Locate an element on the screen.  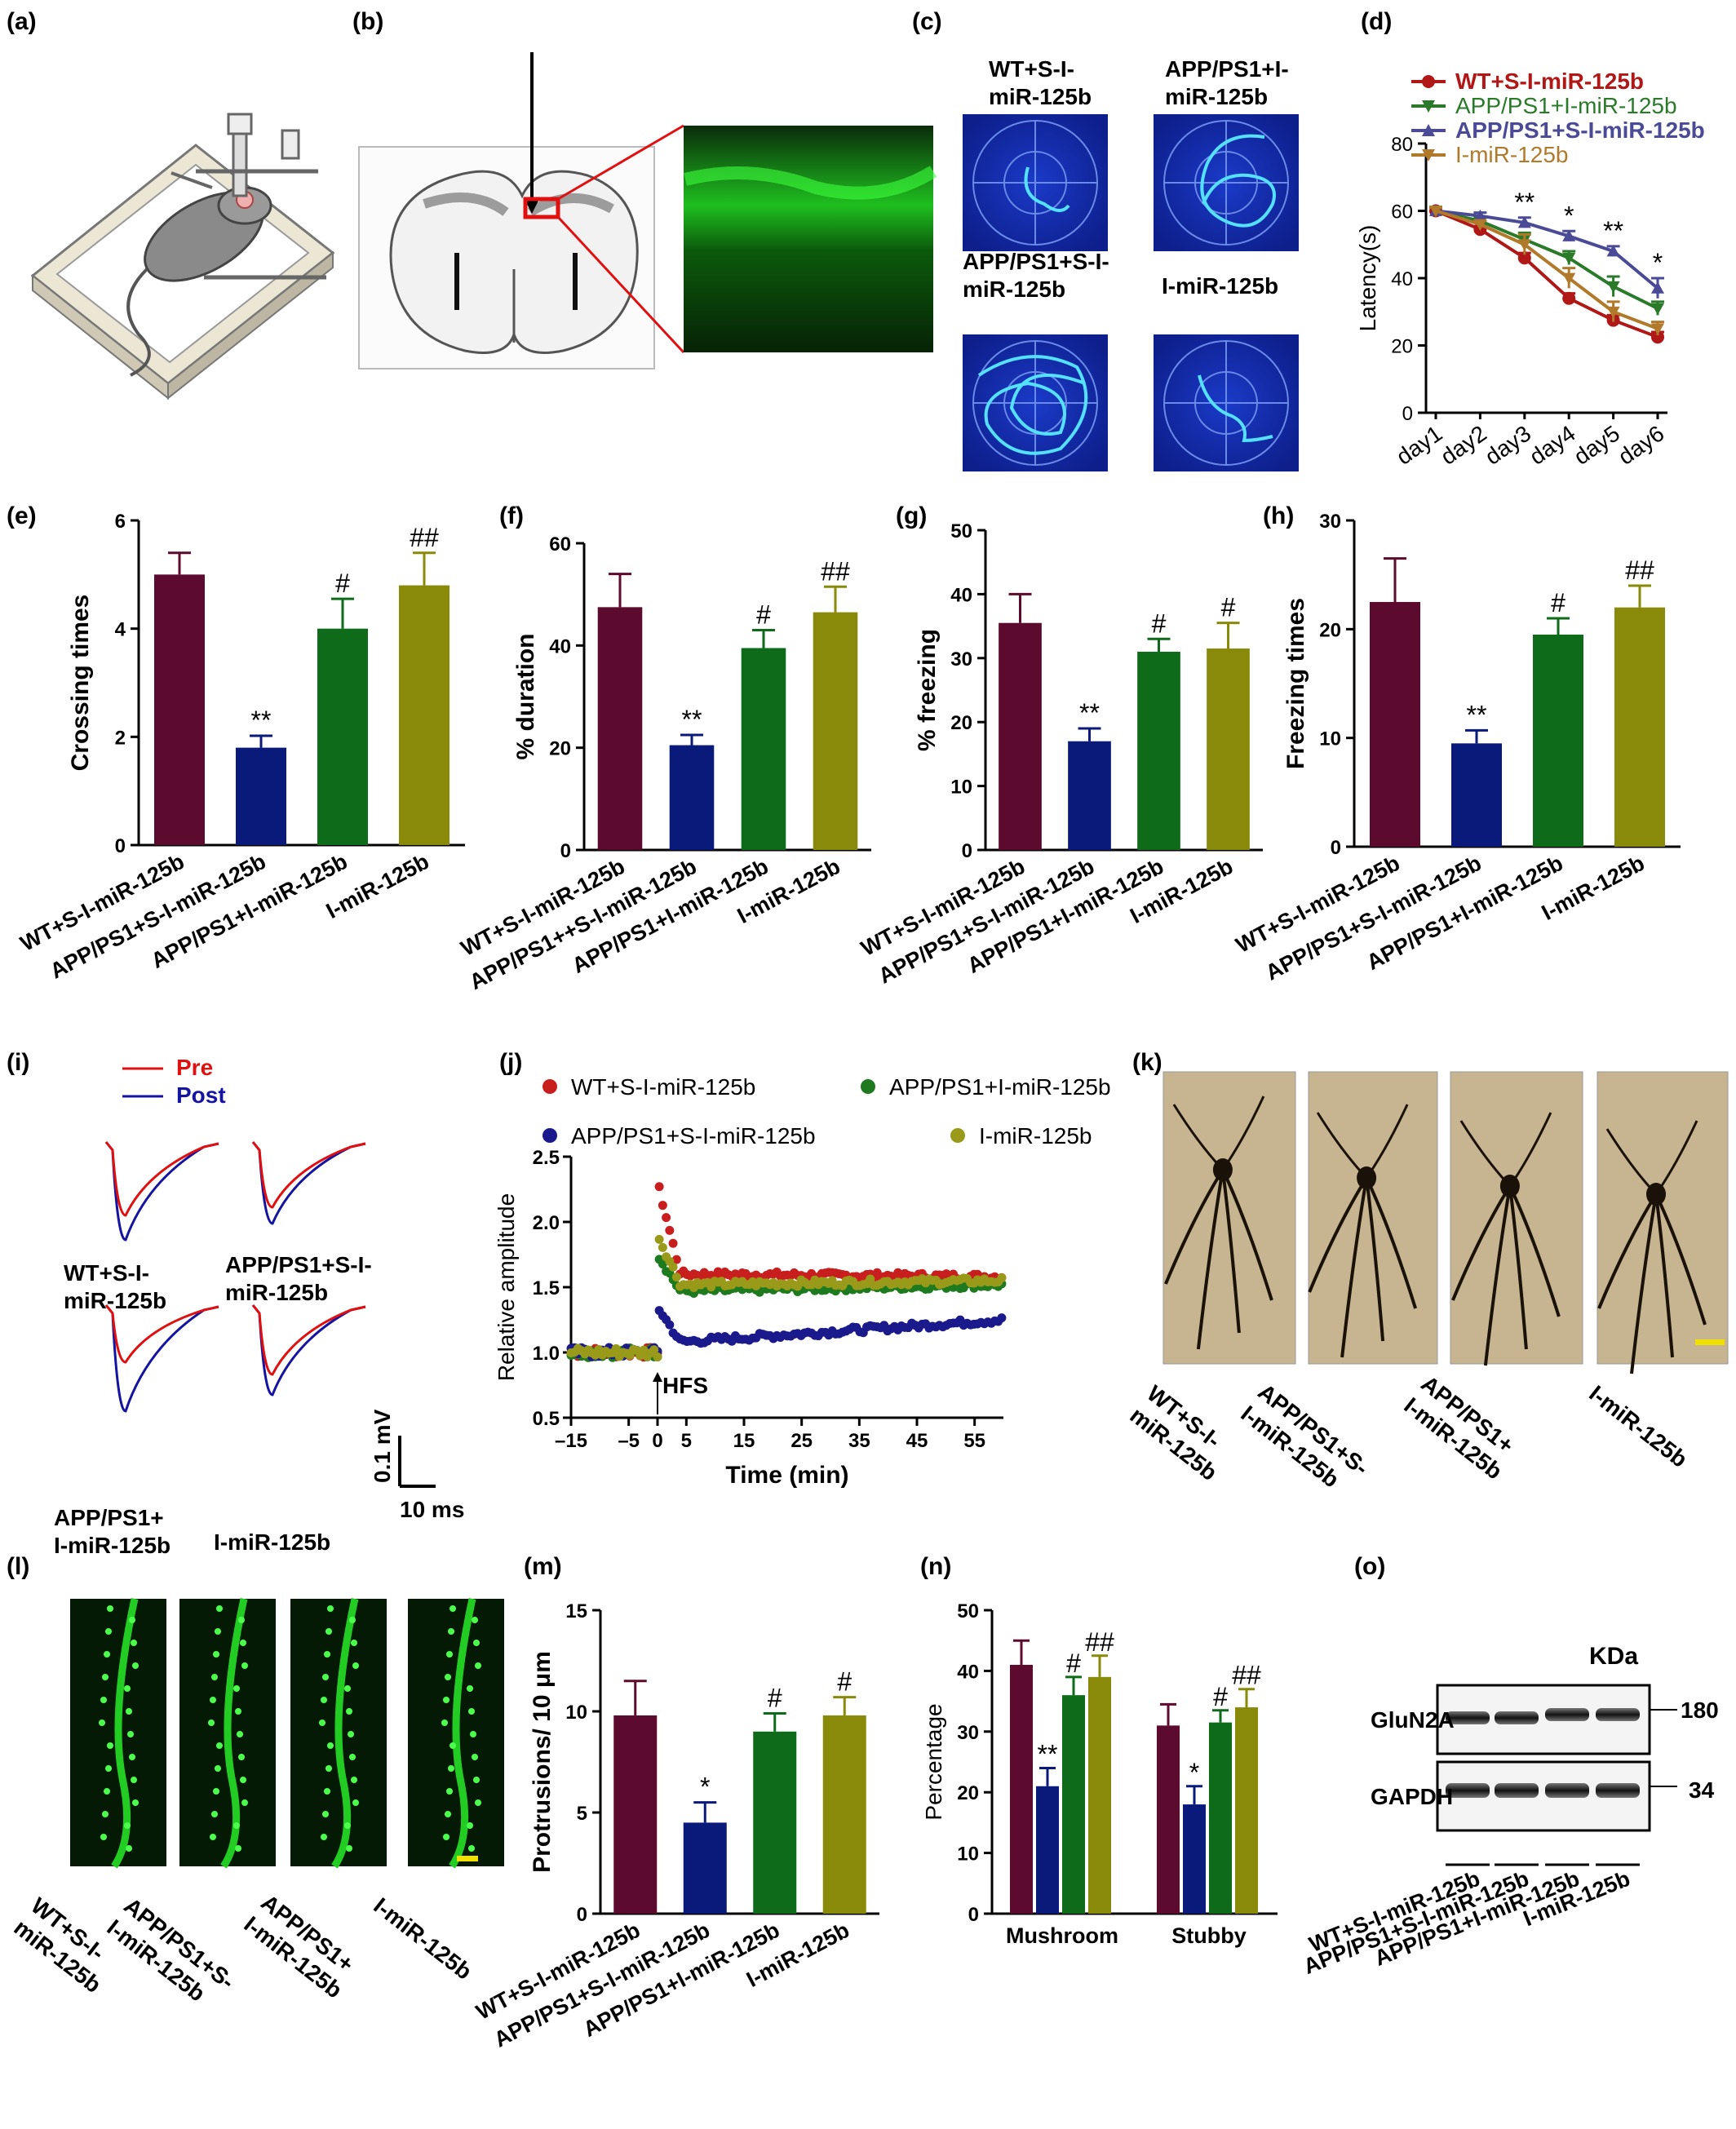
spine-image-row is located at coordinates (287, 1733).